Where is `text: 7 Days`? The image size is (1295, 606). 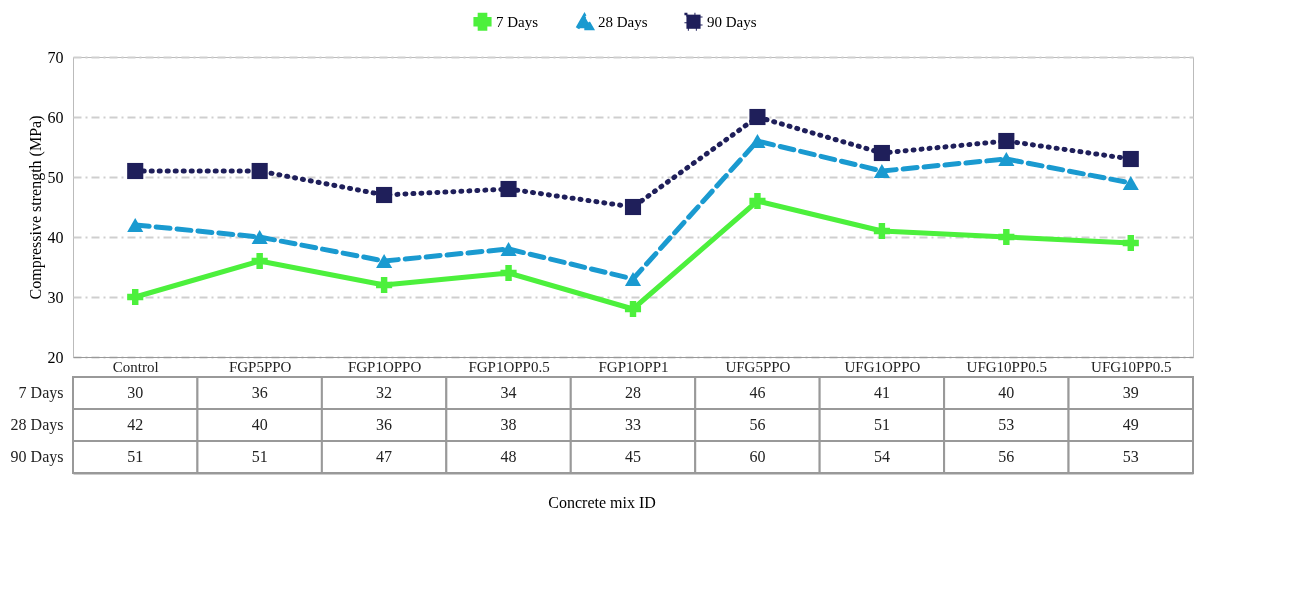 text: 7 Days is located at coordinates (41, 392).